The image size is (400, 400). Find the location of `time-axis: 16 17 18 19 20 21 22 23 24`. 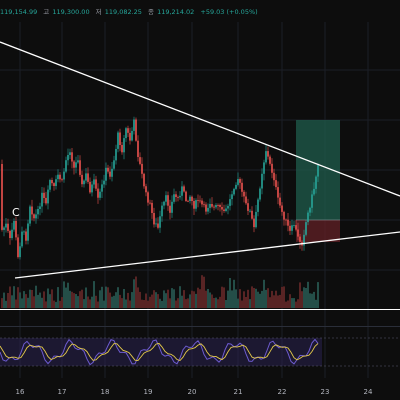

time-axis: 16 17 18 19 20 21 22 23 24 is located at coordinates (194, 392).